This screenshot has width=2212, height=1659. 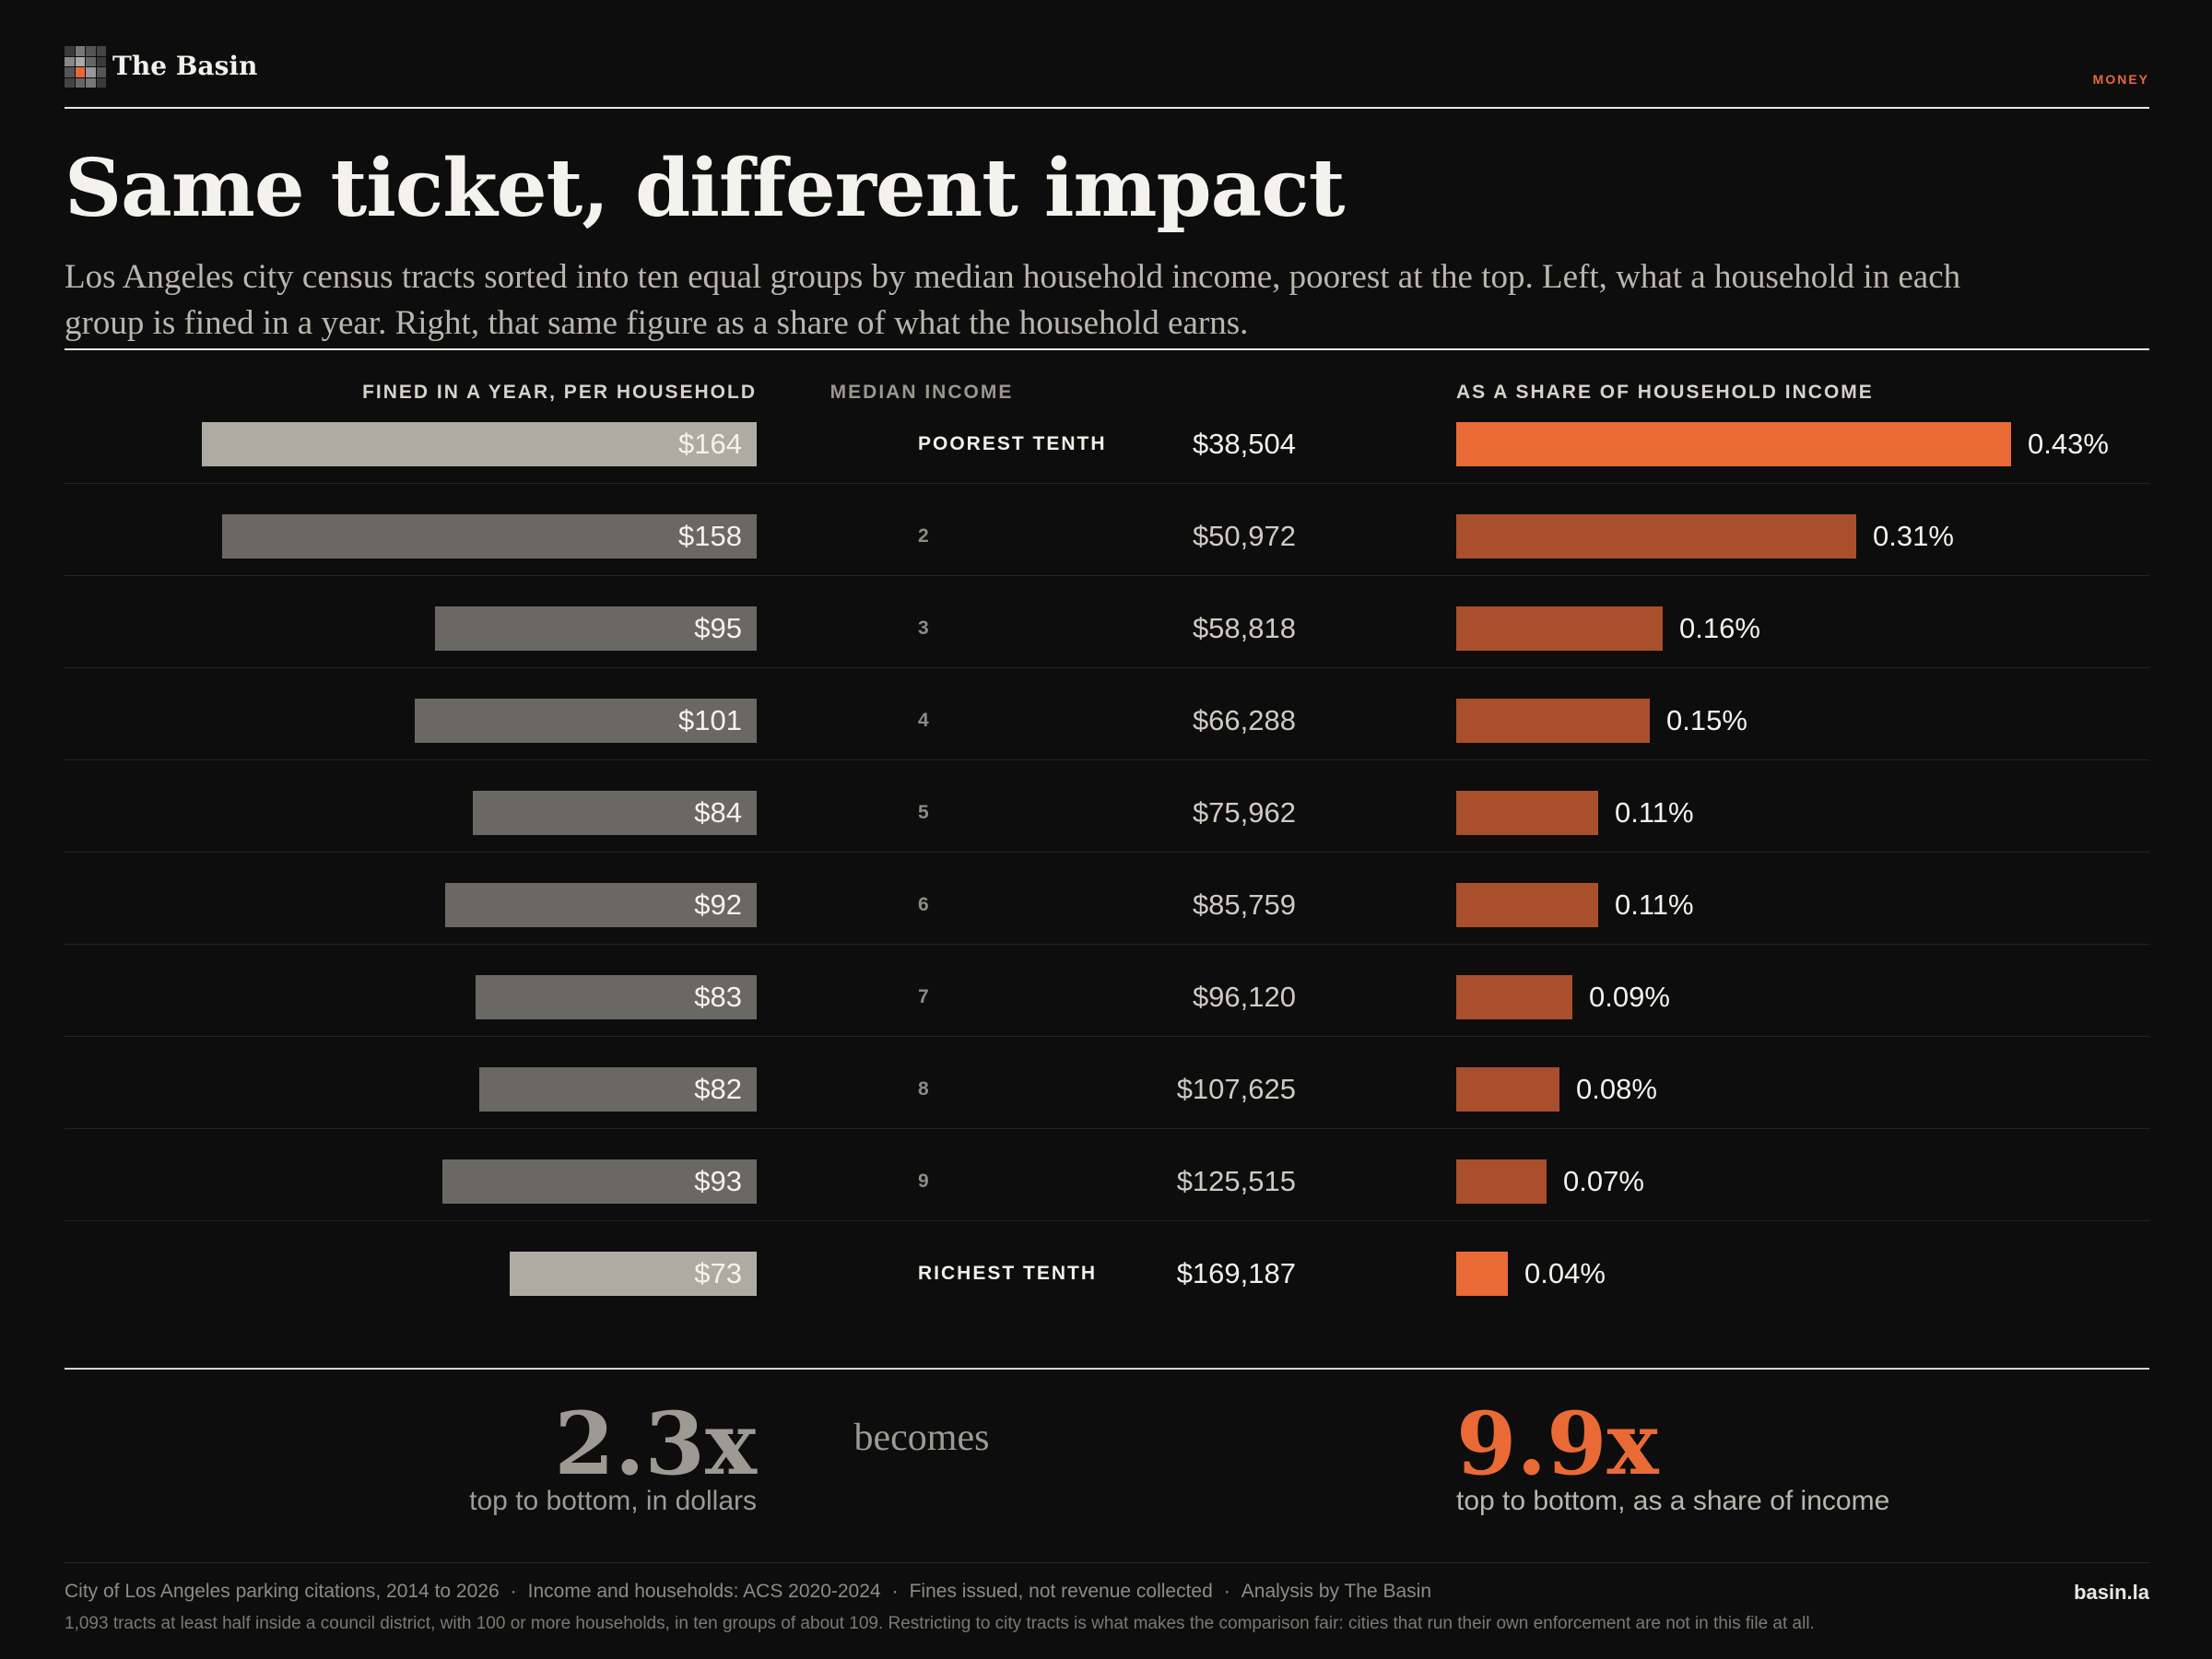 What do you see at coordinates (655, 1444) in the screenshot?
I see `ratio-dollars: 2.3x` at bounding box center [655, 1444].